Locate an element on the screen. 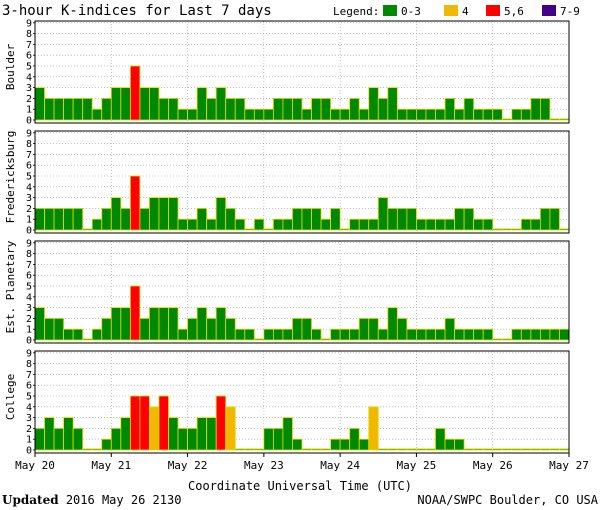 This screenshot has width=600, height=510. panel-label: Boulder is located at coordinates (10, 66).